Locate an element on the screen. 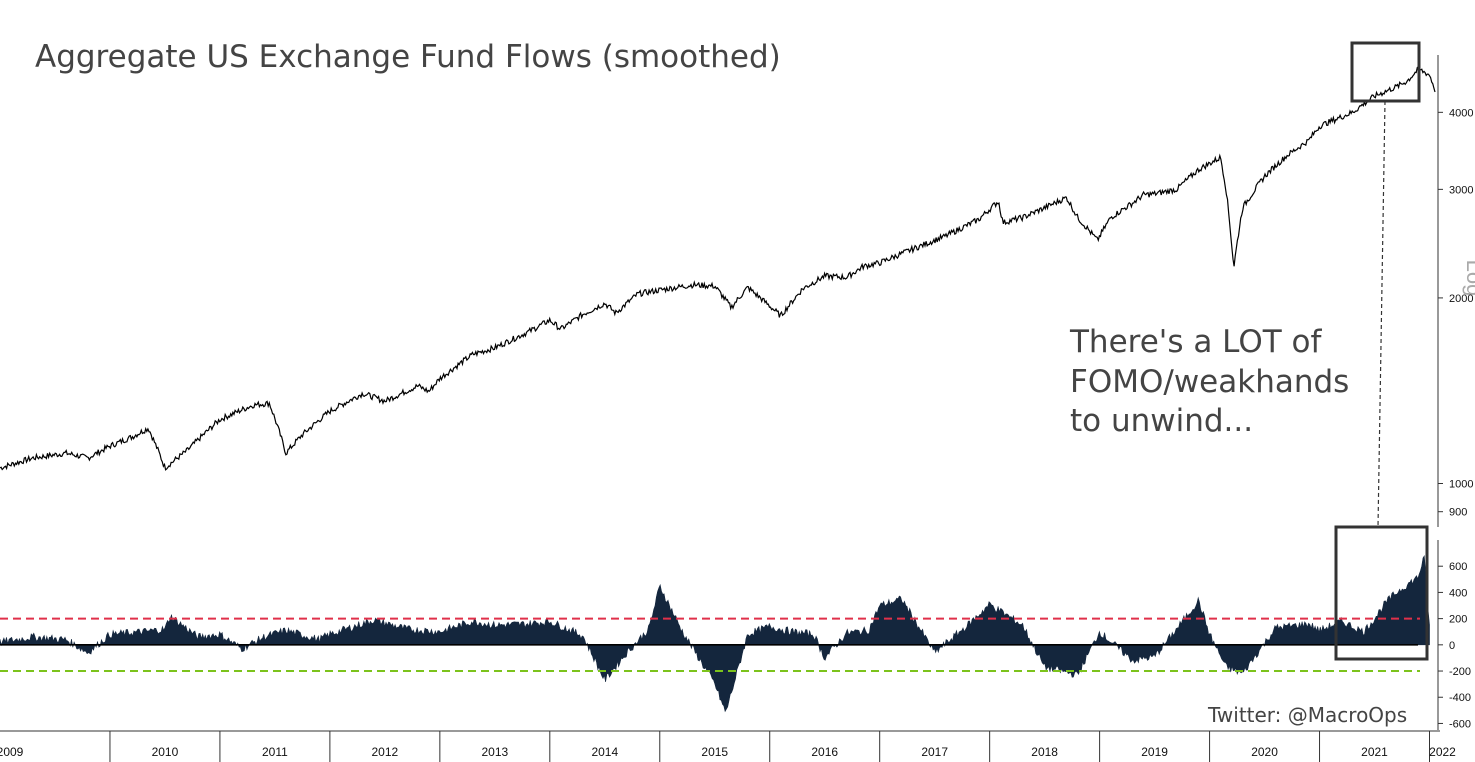  upper-tick-label: 1000 is located at coordinates (1461, 484).